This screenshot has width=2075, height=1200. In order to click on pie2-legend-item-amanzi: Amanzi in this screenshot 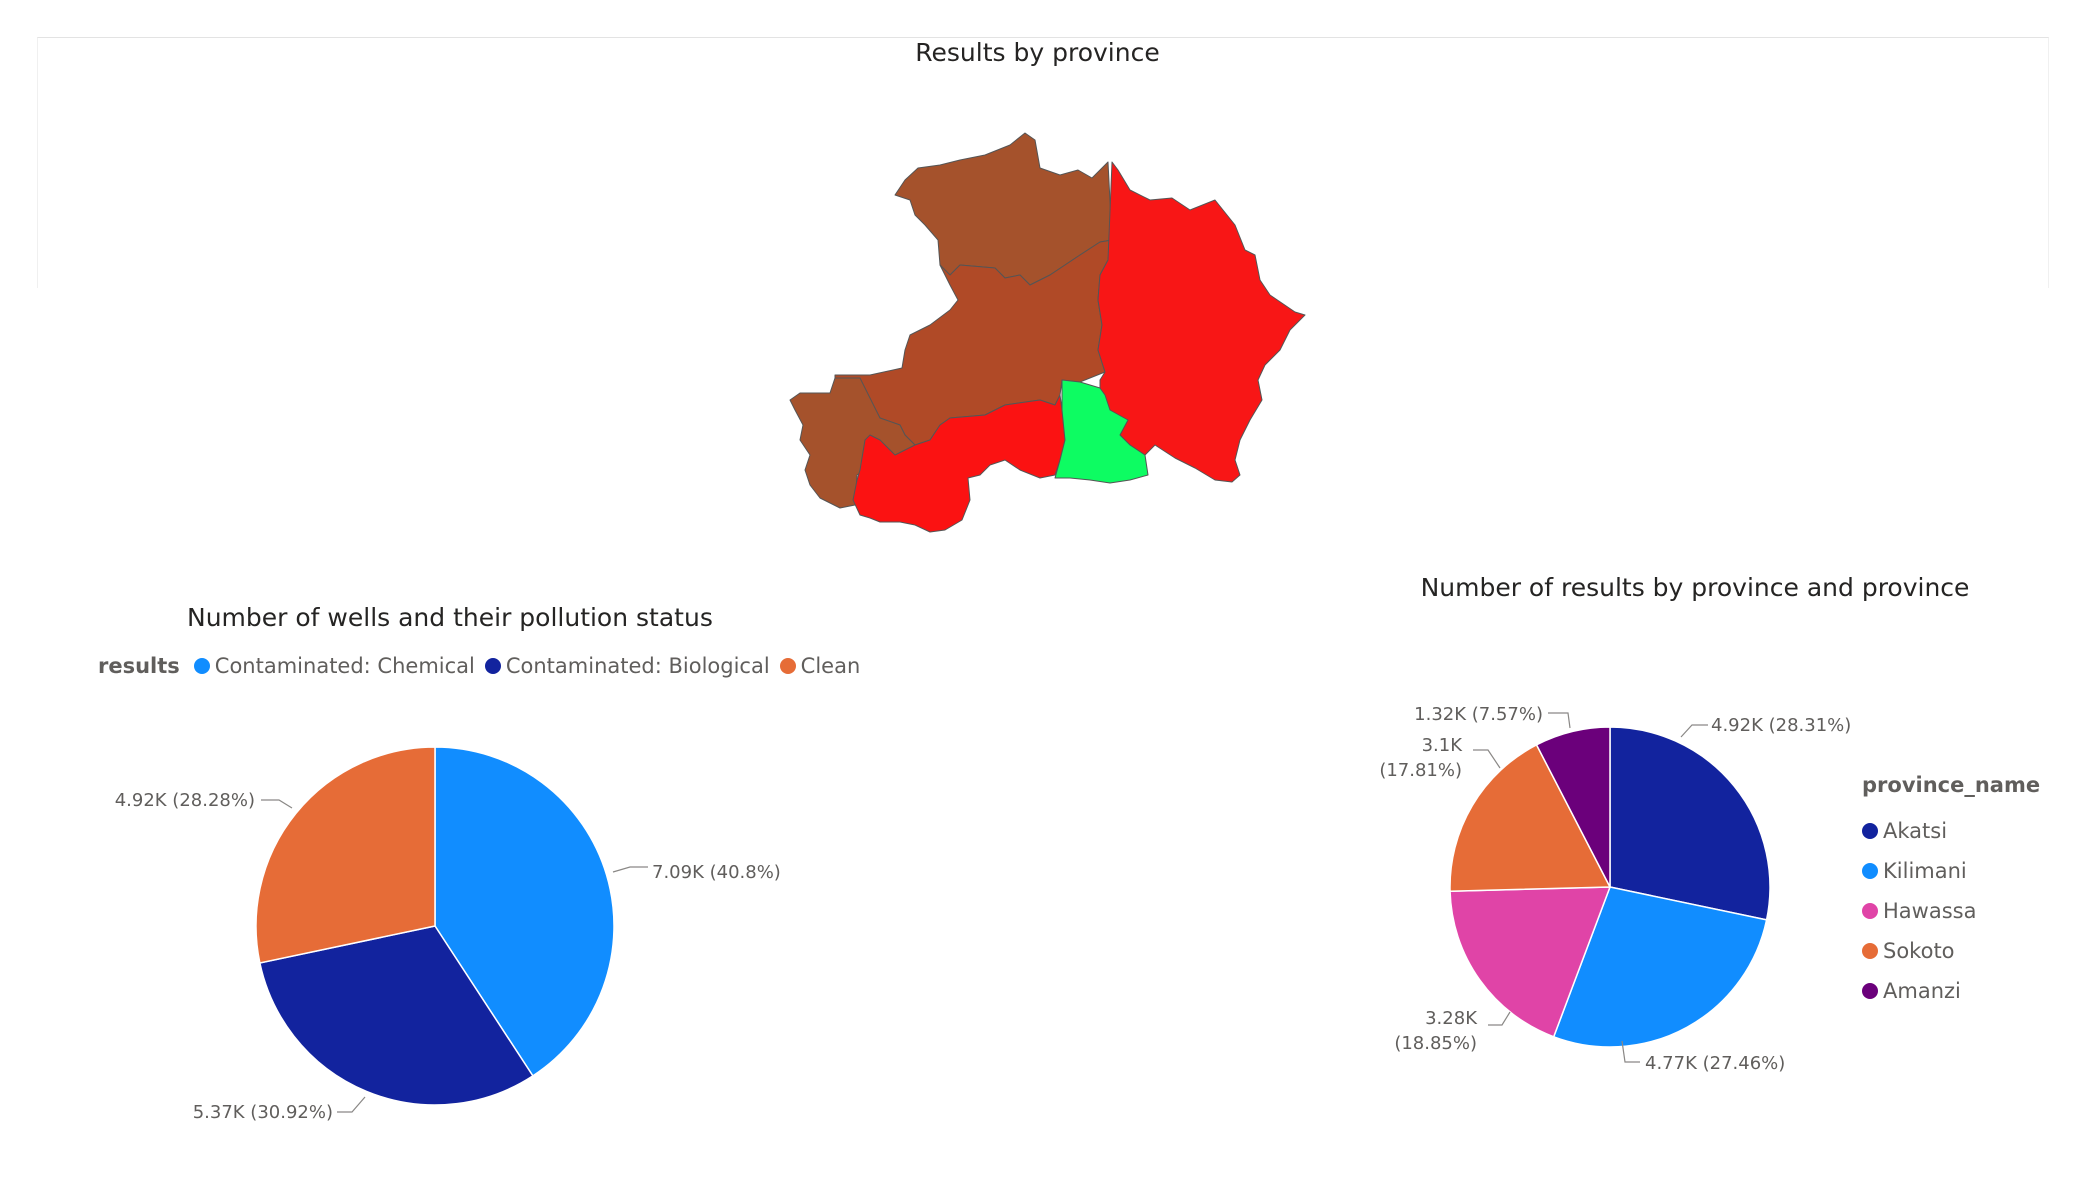, I will do `click(1951, 991)`.